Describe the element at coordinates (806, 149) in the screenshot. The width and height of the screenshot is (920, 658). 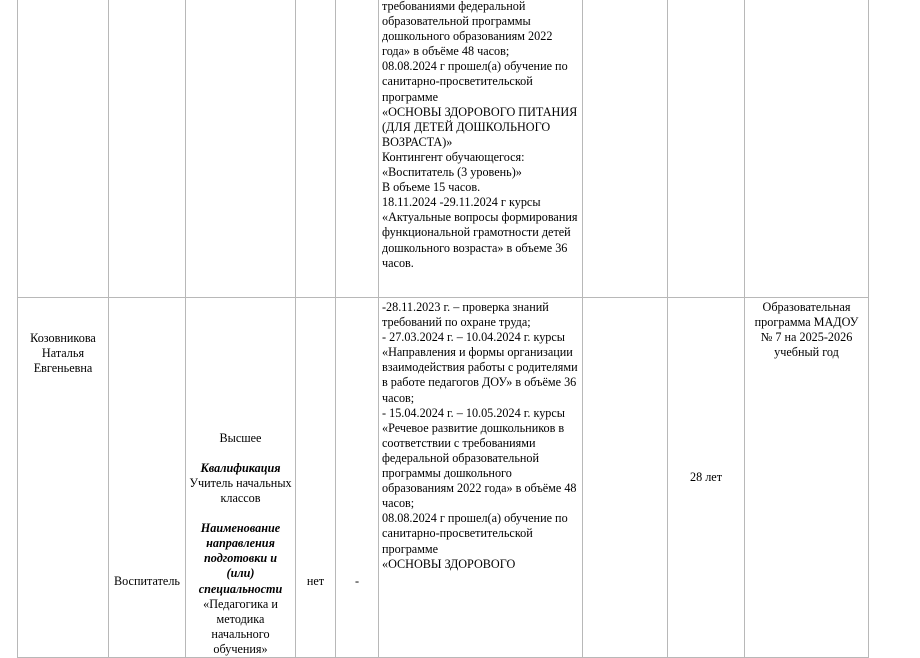
I see `program-cell` at that location.